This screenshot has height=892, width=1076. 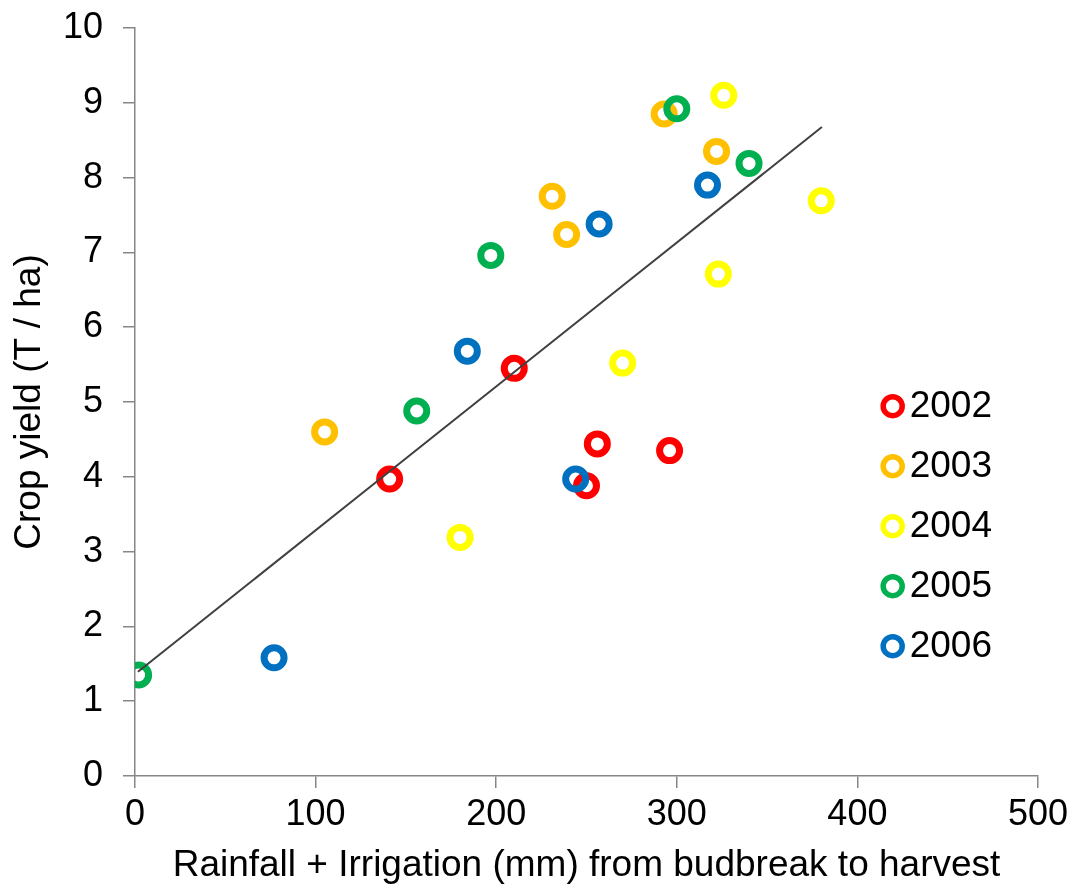 I want to click on x-tick-label: 0, so click(x=135, y=812).